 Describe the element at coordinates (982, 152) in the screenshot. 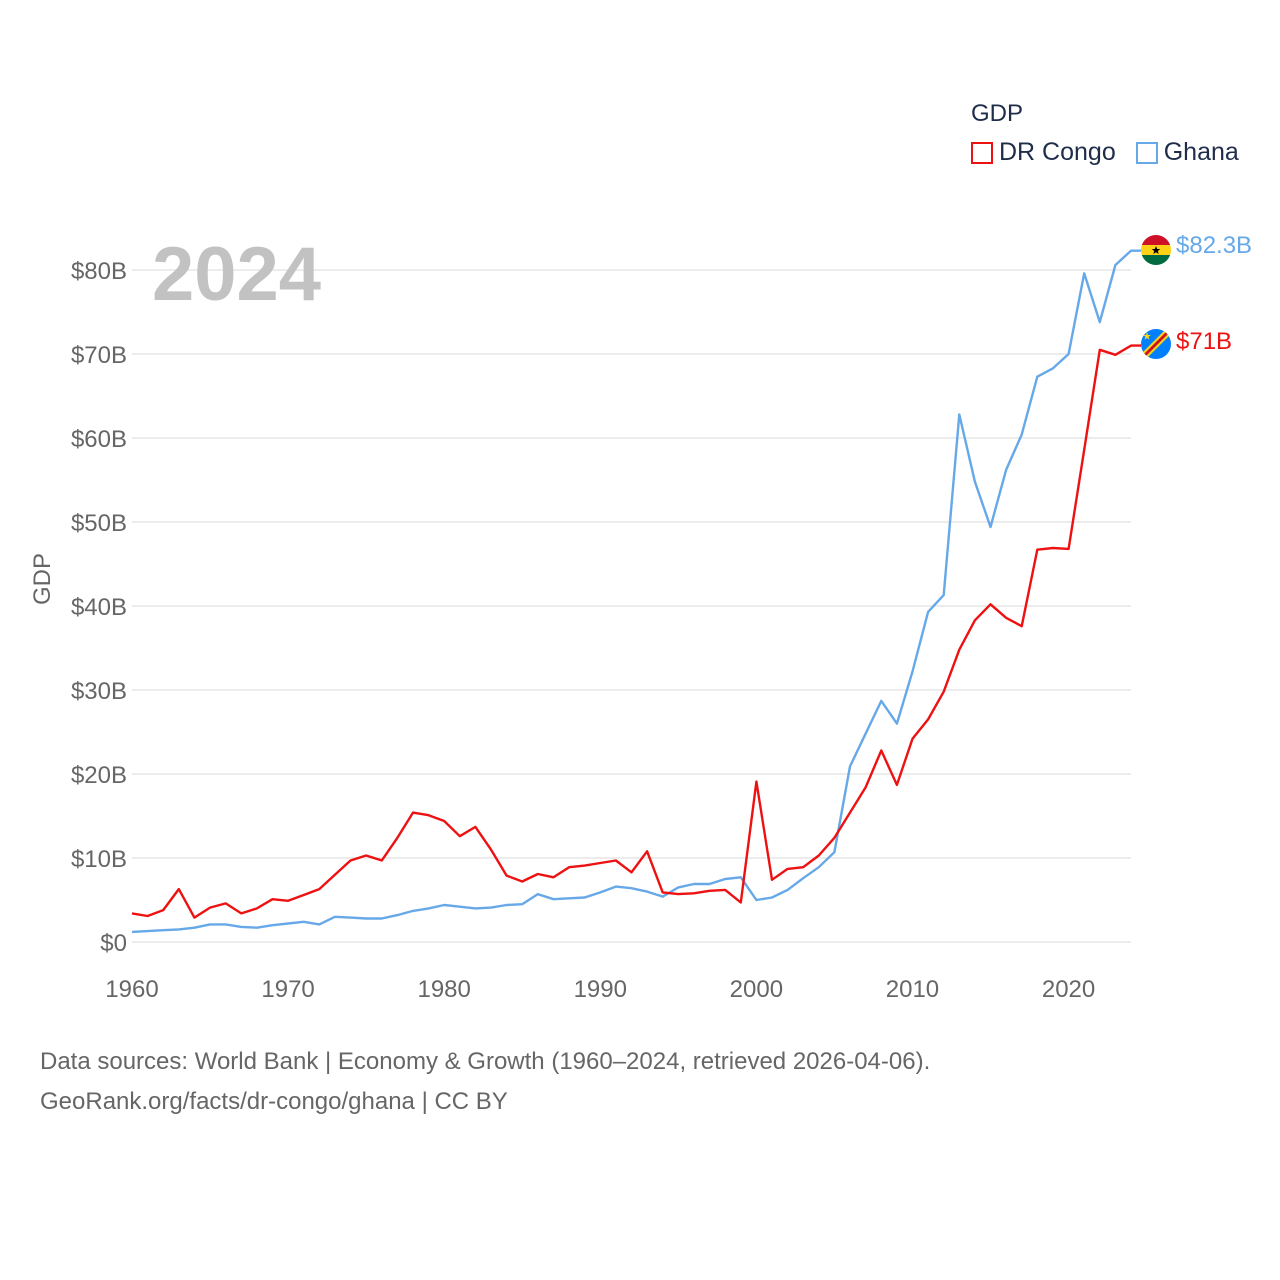

I see `legend-swatch-dr-congo` at that location.